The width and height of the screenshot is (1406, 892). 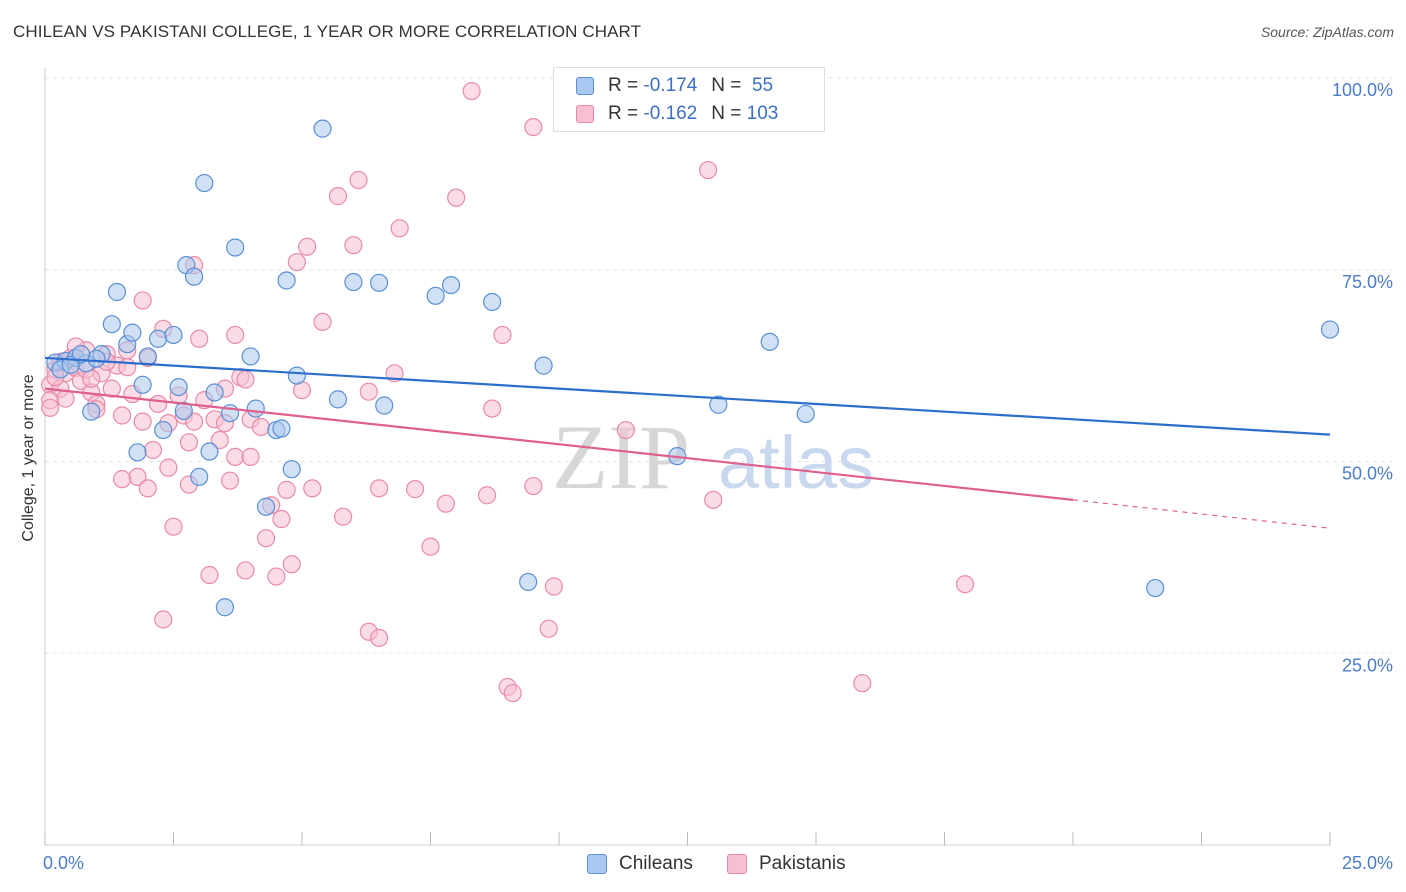 What do you see at coordinates (656, 863) in the screenshot?
I see `chileans-legend-label: Chileans` at bounding box center [656, 863].